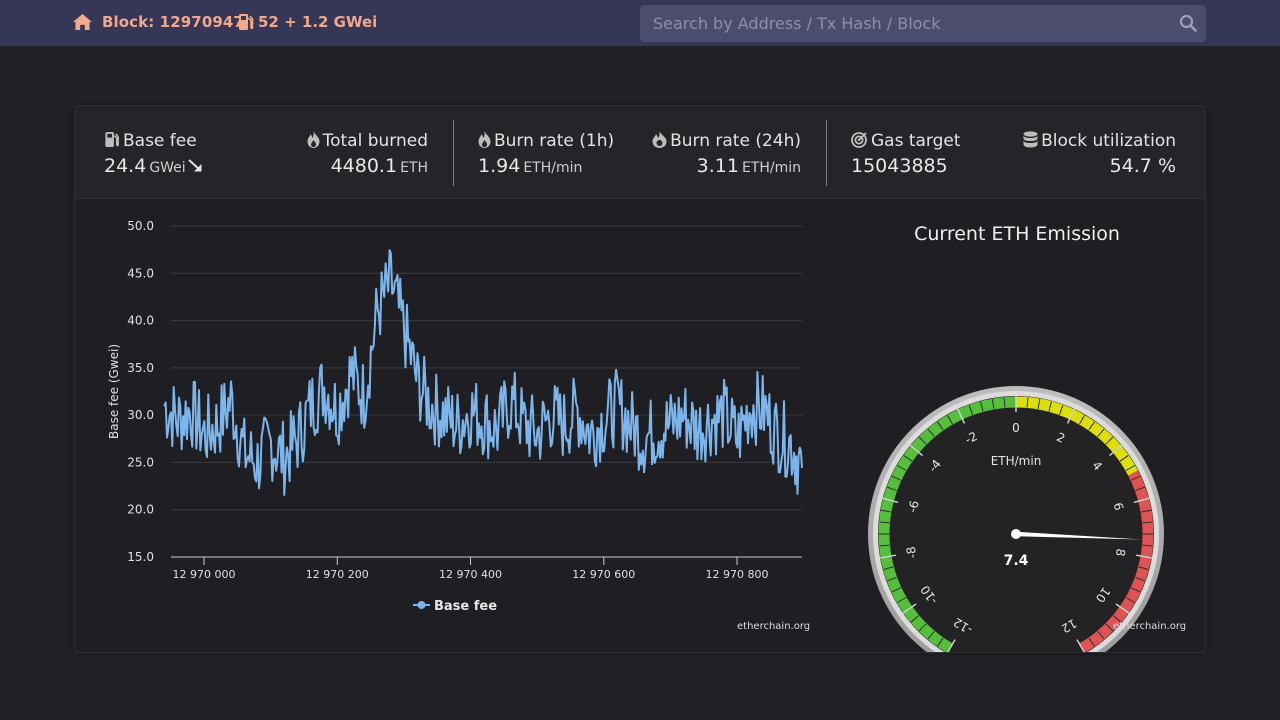  Describe the element at coordinates (140, 273) in the screenshot. I see `y-tick-label: 45.0` at that location.